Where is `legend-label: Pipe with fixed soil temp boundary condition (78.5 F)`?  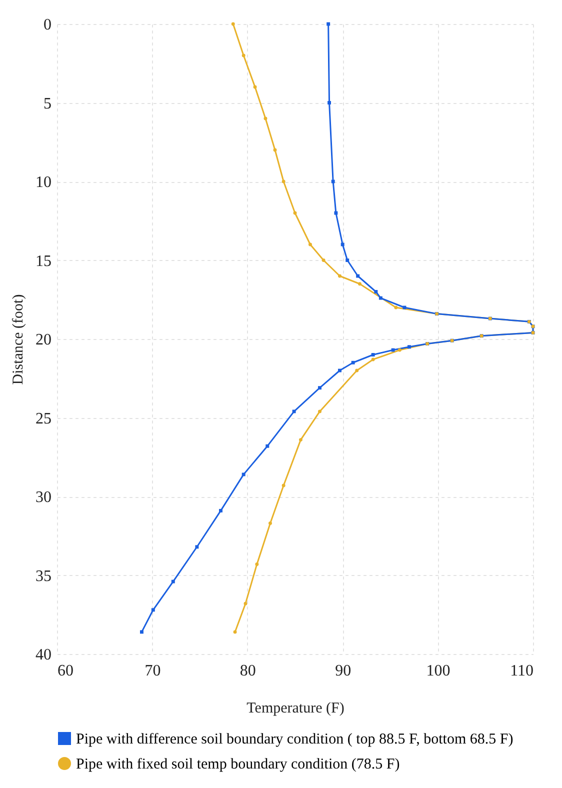 legend-label: Pipe with fixed soil temp boundary condition (78.5 F) is located at coordinates (238, 764).